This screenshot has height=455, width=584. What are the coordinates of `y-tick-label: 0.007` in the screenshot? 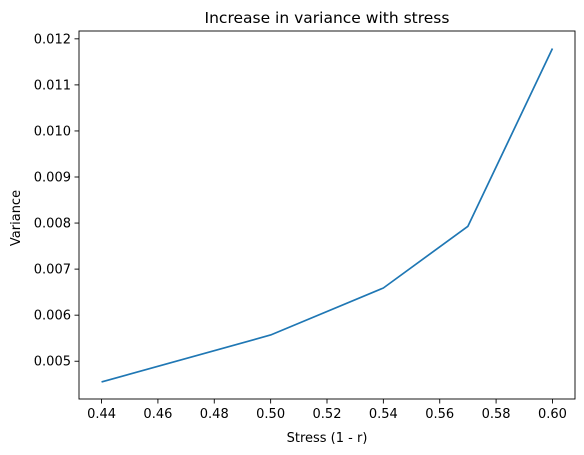 It's located at (52, 270).